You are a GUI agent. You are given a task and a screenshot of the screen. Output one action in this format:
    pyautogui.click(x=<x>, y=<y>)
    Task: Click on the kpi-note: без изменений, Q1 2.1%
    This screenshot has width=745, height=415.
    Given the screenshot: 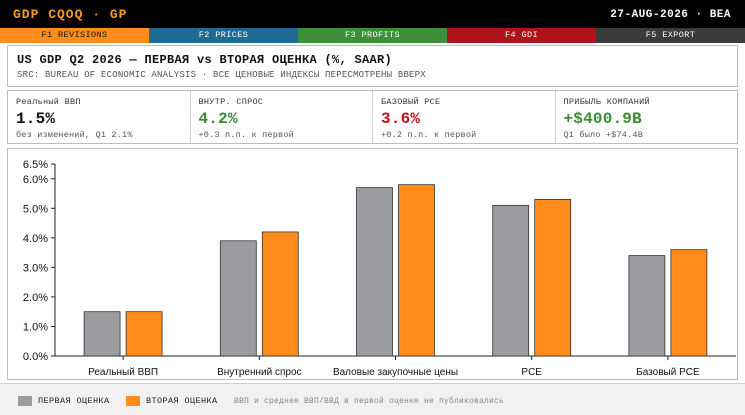 What is the action you would take?
    pyautogui.click(x=74, y=135)
    